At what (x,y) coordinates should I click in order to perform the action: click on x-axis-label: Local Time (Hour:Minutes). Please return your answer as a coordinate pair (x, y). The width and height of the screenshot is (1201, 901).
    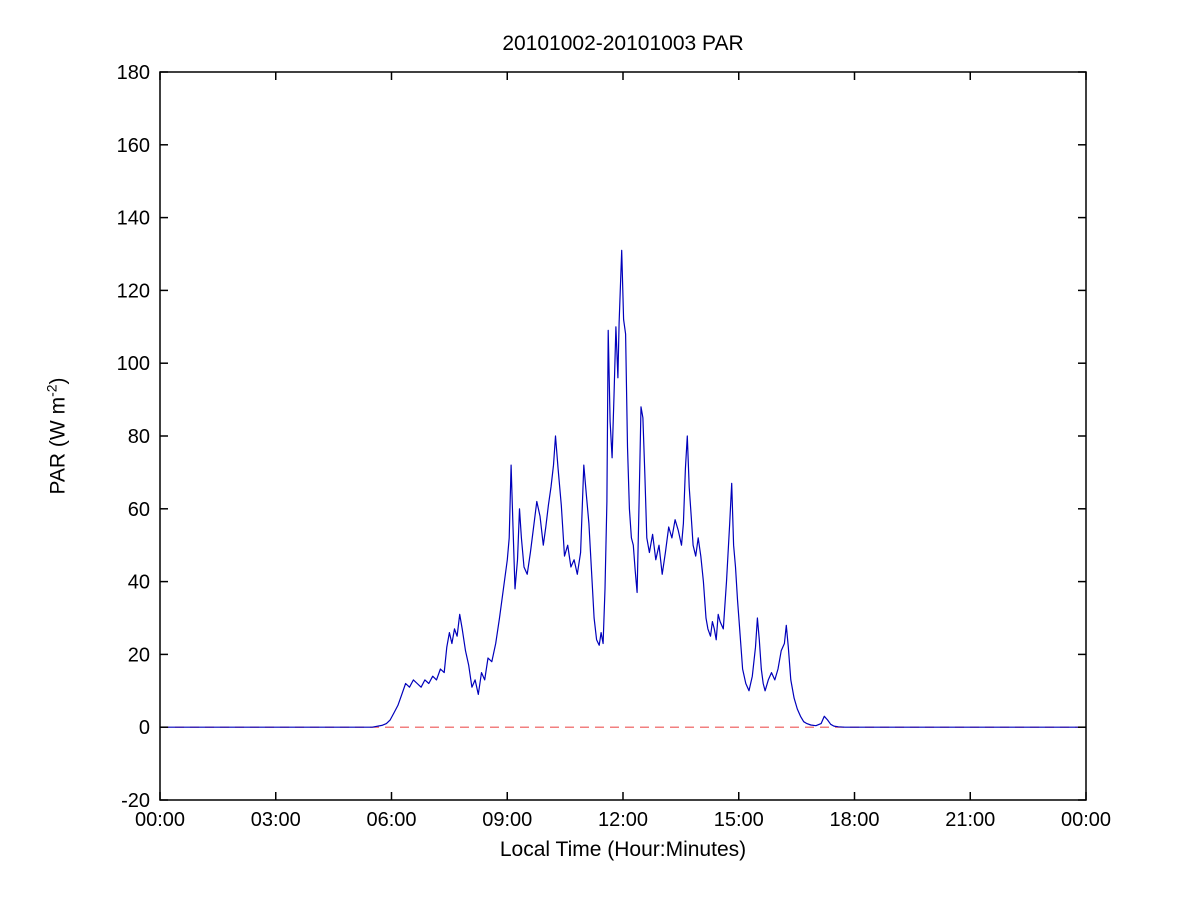
    Looking at the image, I should click on (623, 849).